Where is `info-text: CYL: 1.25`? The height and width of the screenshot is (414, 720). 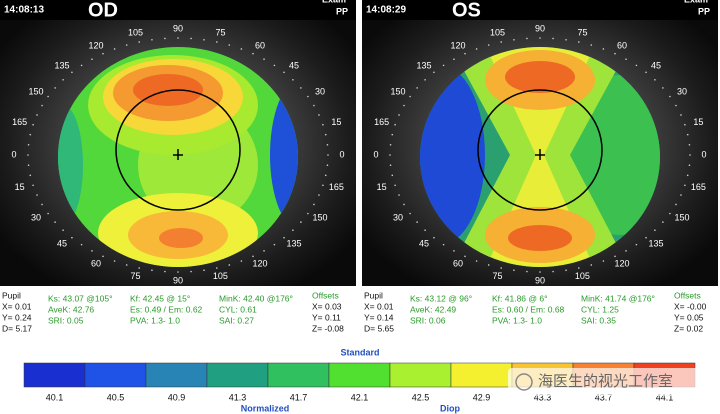 info-text: CYL: 1.25 is located at coordinates (600, 309).